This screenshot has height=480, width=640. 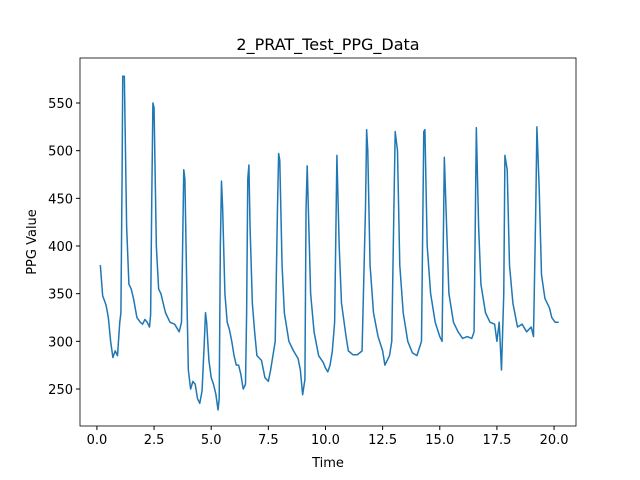 What do you see at coordinates (60, 247) in the screenshot?
I see `y-tick-label: 400` at bounding box center [60, 247].